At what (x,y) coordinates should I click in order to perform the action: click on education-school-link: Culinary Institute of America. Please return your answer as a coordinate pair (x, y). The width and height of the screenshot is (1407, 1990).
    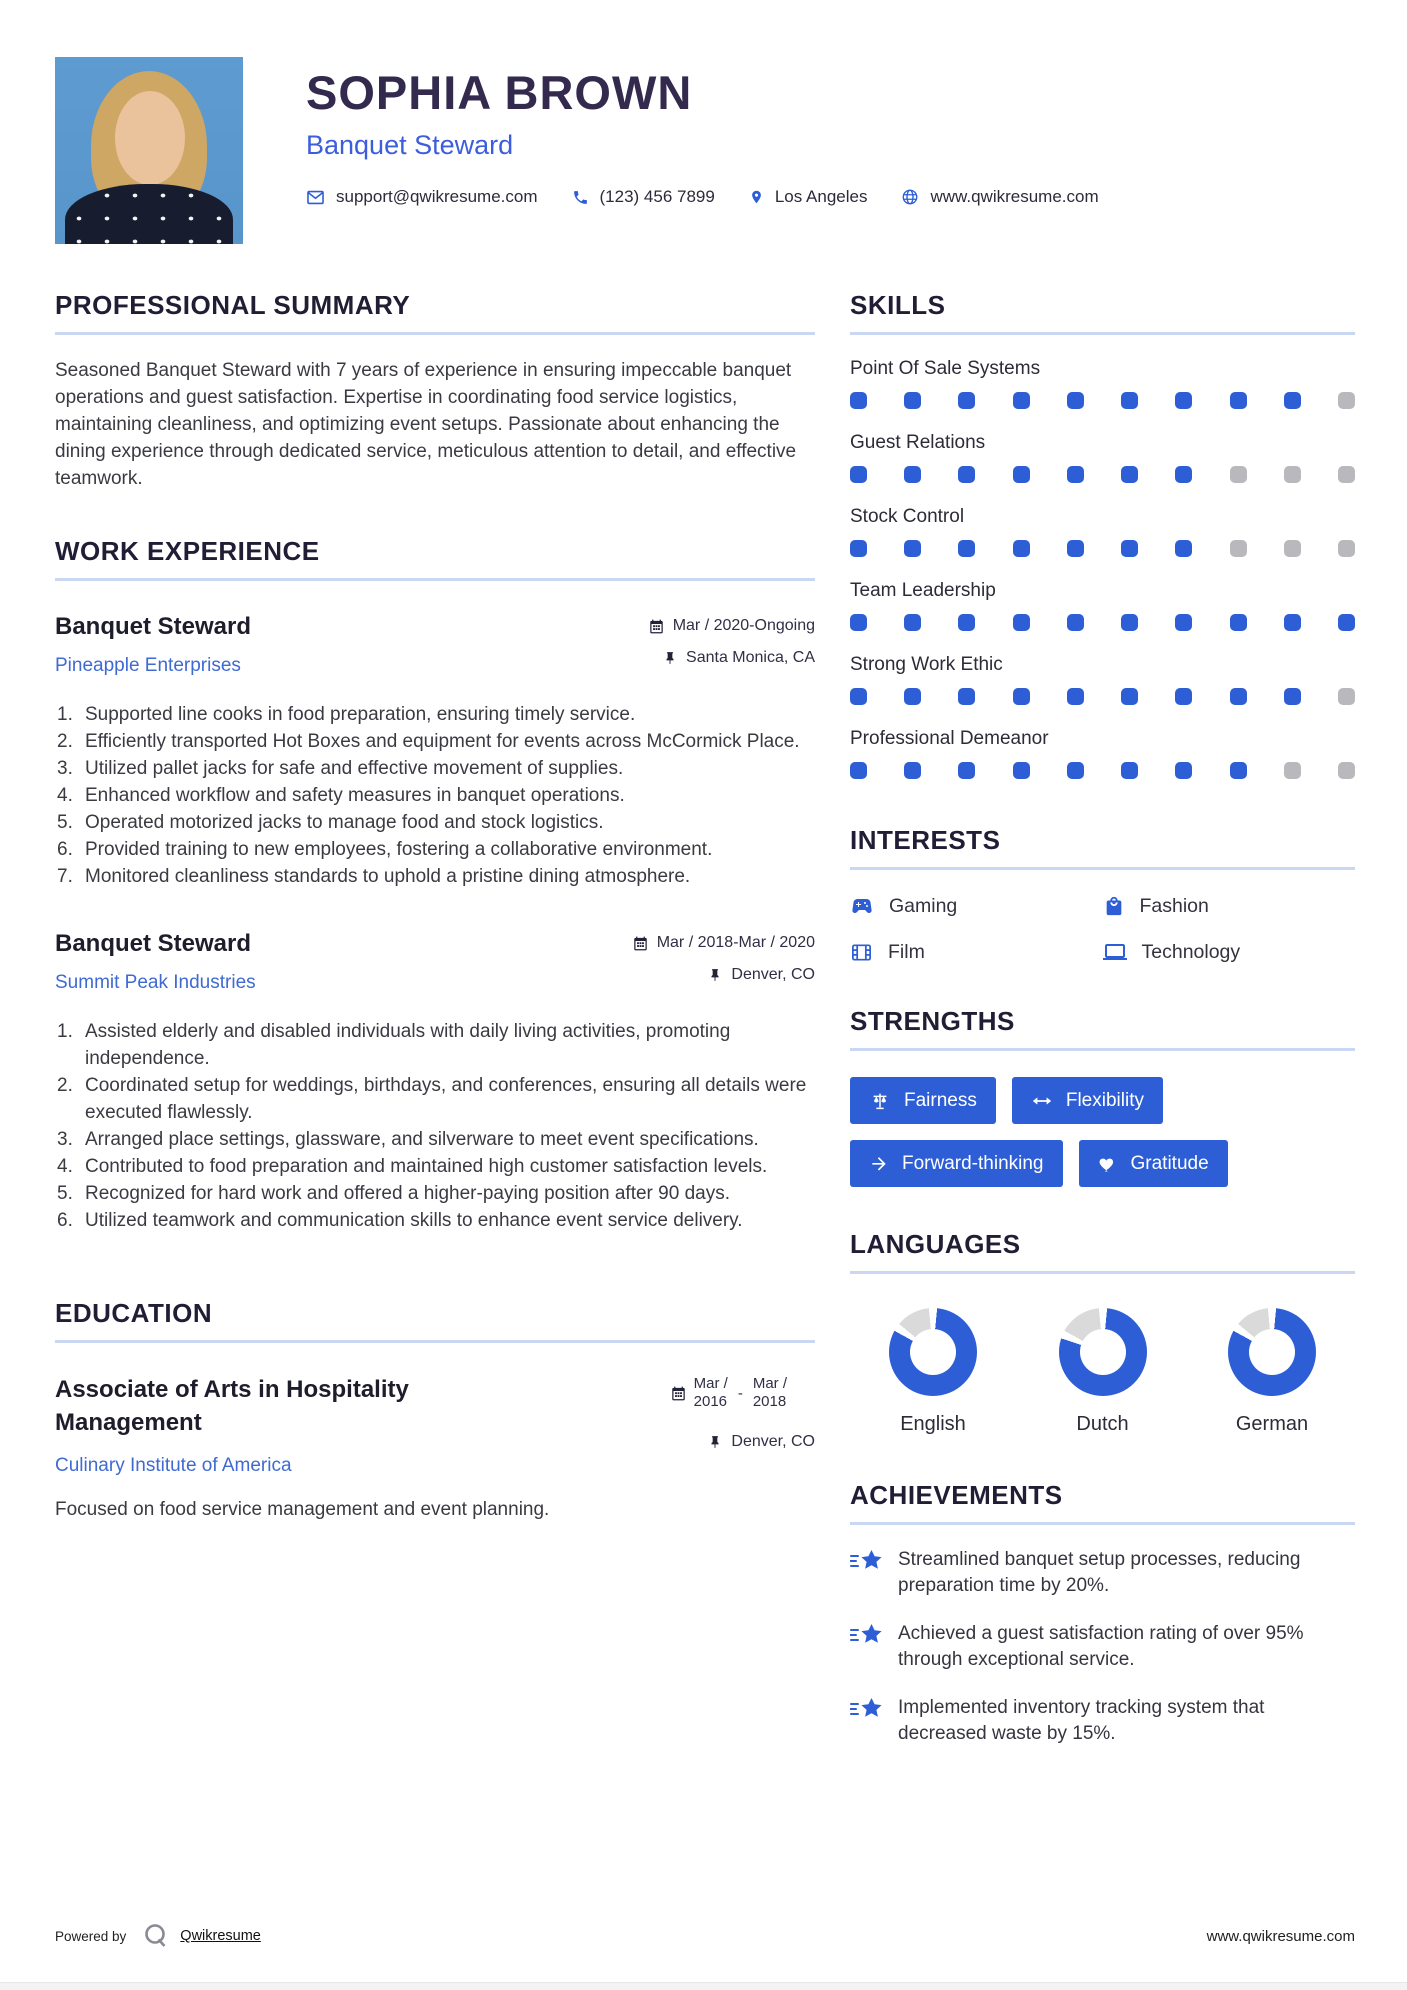
    Looking at the image, I should click on (173, 1465).